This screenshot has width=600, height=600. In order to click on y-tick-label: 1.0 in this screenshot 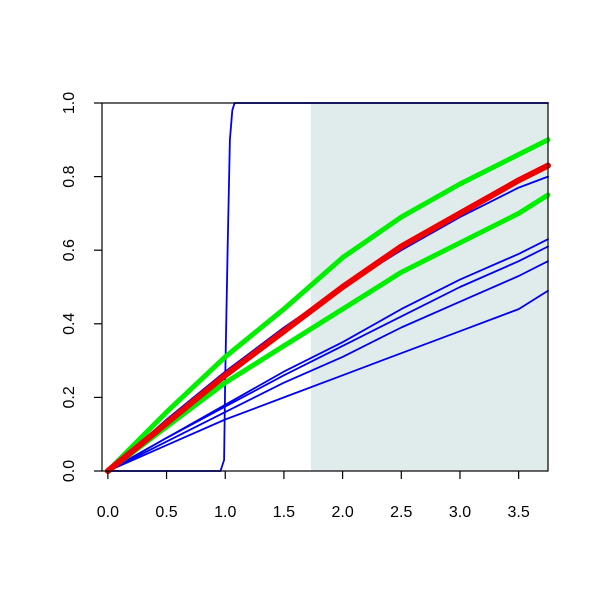, I will do `click(69, 103)`.